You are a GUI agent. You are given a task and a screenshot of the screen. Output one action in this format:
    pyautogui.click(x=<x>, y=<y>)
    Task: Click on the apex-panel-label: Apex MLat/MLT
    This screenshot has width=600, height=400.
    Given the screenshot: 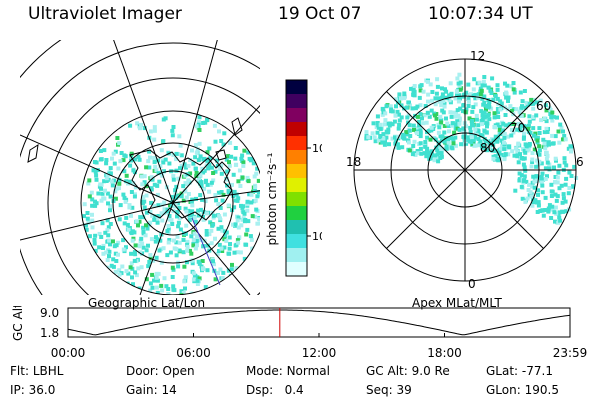 What is the action you would take?
    pyautogui.click(x=457, y=303)
    